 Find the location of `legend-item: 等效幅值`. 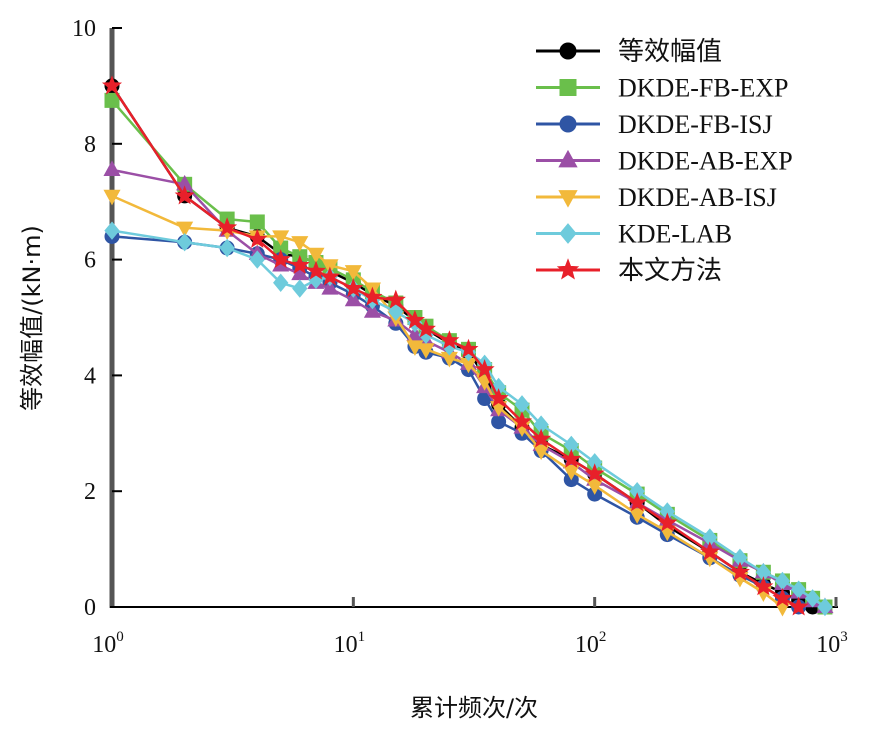

legend-item: 等效幅值 is located at coordinates (629, 52).